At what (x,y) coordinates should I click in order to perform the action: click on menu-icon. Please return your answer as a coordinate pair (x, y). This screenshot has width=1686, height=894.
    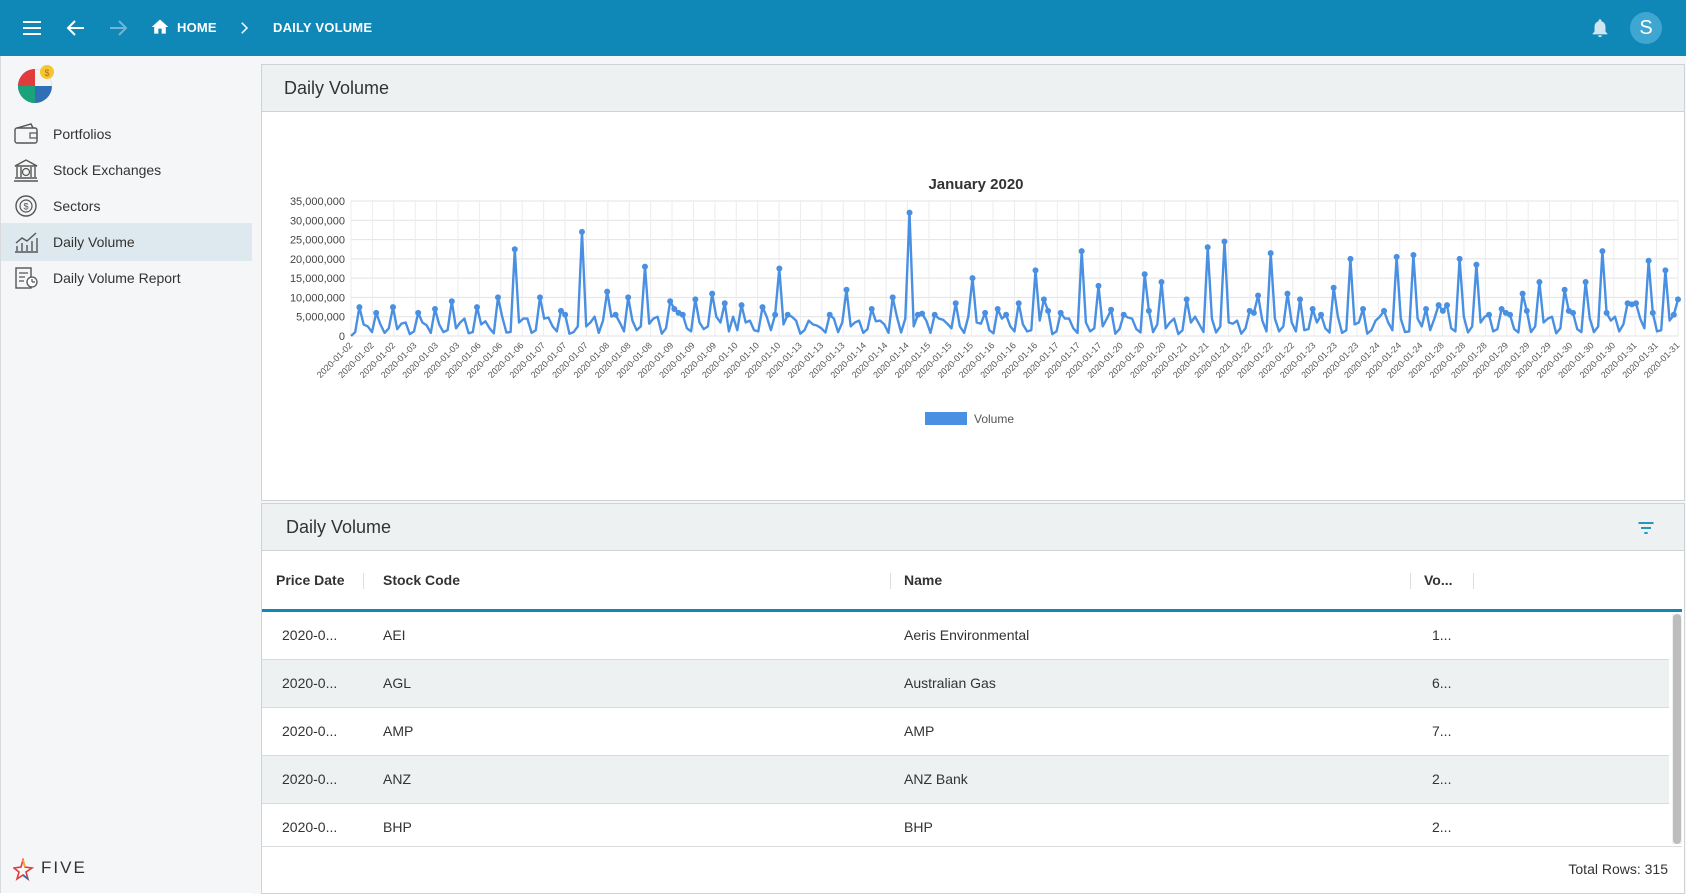
    Looking at the image, I should click on (32, 28).